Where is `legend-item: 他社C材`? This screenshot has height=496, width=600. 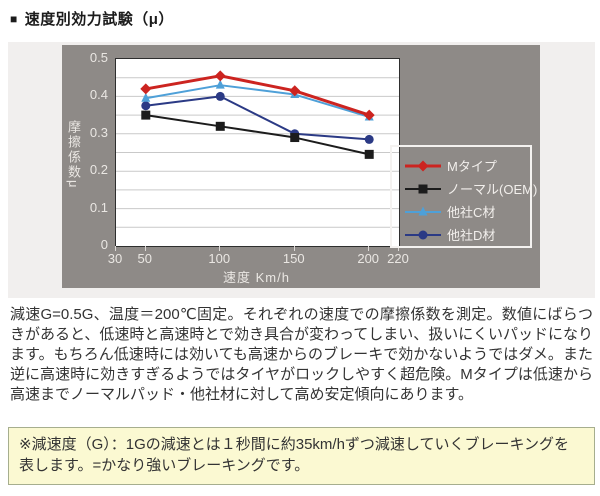 legend-item: 他社C材 is located at coordinates (467, 211).